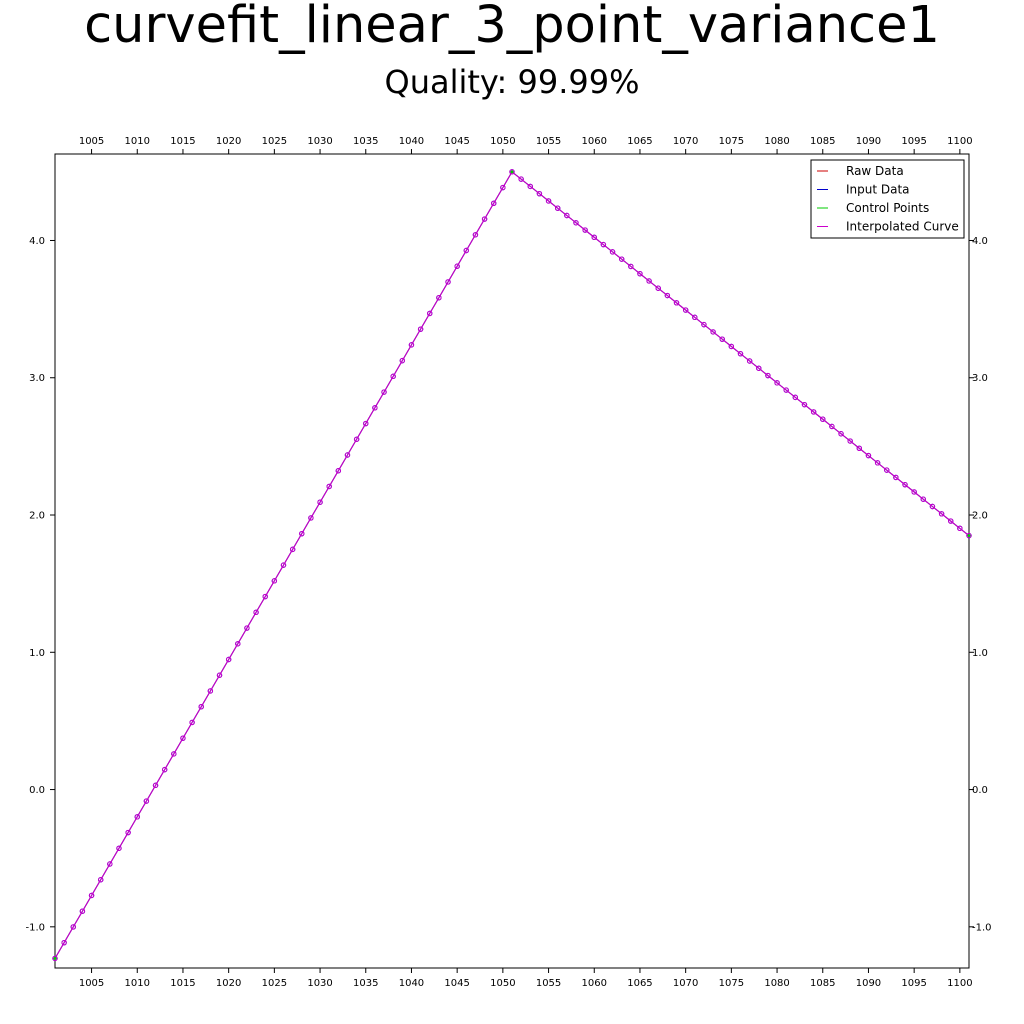 This screenshot has width=1024, height=1024. I want to click on x-tick-label-bottom: 1030, so click(319, 983).